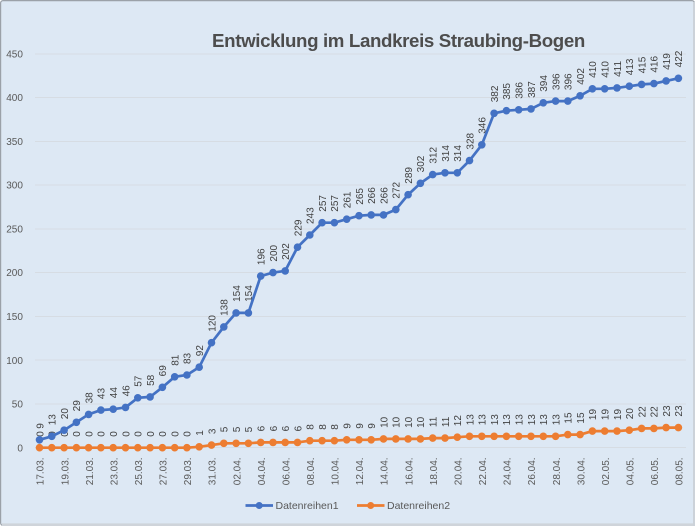  Describe the element at coordinates (581, 76) in the screenshot. I see `svg-text: 402` at that location.